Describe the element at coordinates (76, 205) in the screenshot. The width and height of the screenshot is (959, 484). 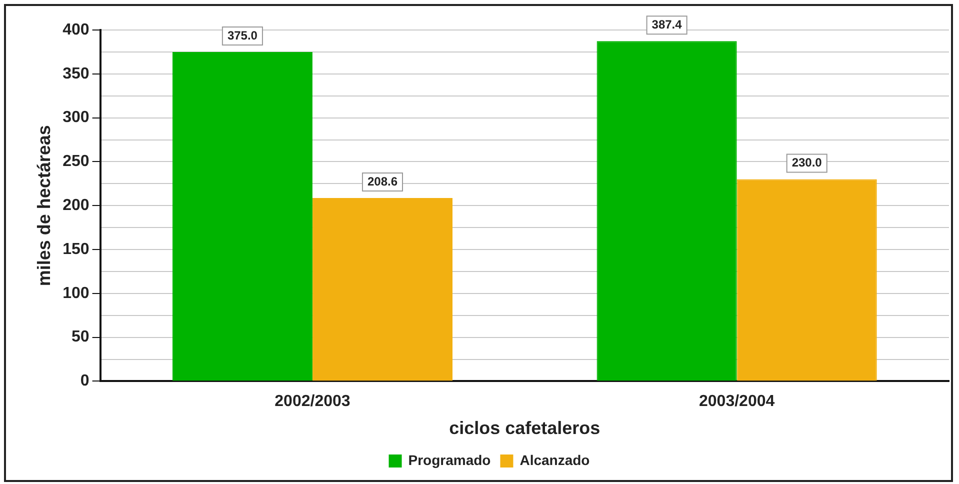
I see `y-tick-label: 200` at that location.